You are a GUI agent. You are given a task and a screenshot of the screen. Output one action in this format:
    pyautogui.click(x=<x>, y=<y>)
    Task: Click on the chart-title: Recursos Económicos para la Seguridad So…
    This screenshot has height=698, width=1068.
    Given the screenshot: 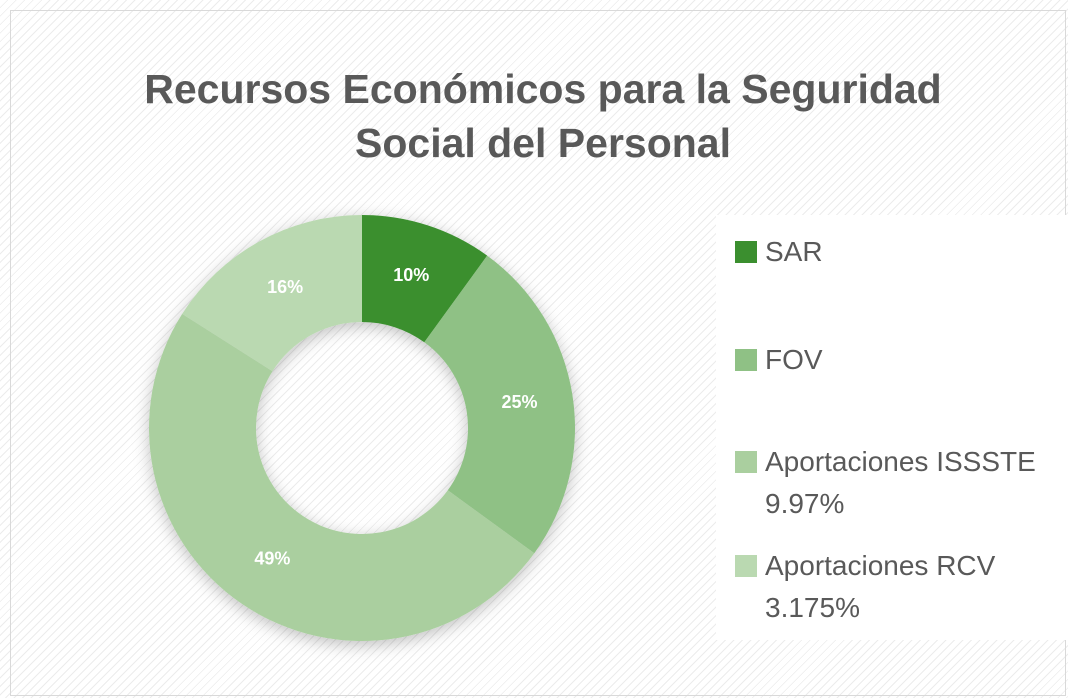 What is the action you would take?
    pyautogui.click(x=543, y=116)
    